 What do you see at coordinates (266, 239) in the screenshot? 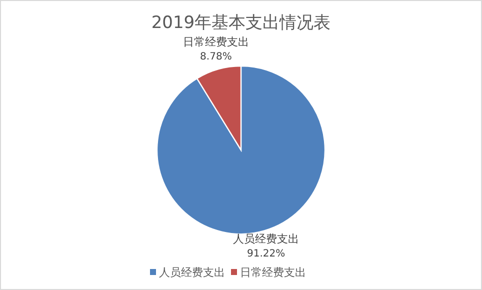
I see `slice-label: 人员经费支出` at bounding box center [266, 239].